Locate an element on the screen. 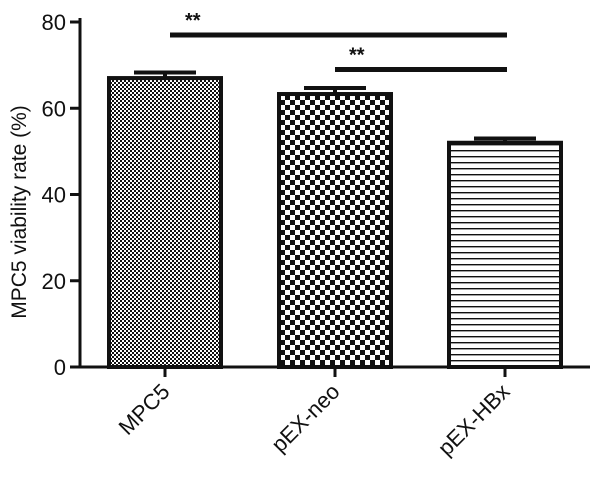 The width and height of the screenshot is (602, 477). significance-brackets: ** ** is located at coordinates (338, 41).